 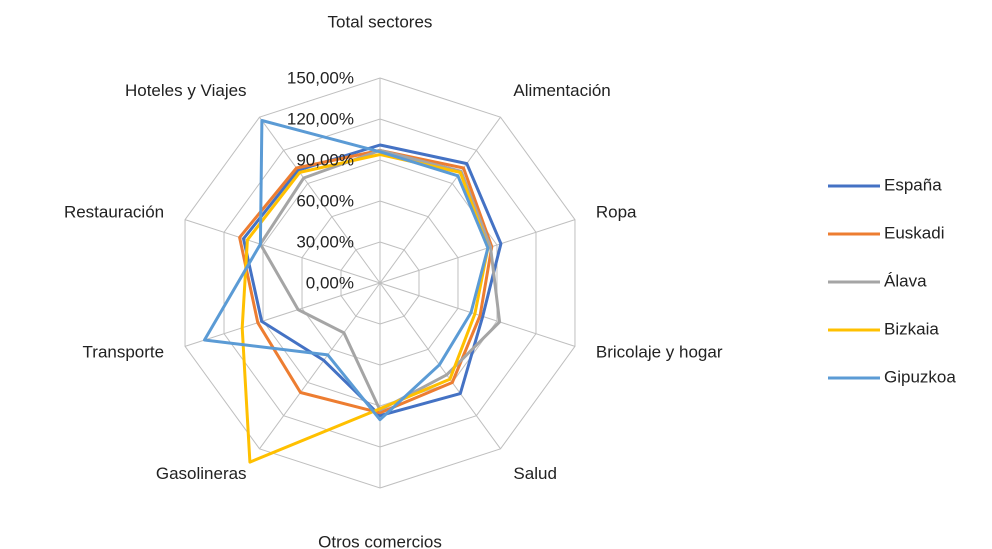 I want to click on legend-label: Bizkaia, so click(x=911, y=328).